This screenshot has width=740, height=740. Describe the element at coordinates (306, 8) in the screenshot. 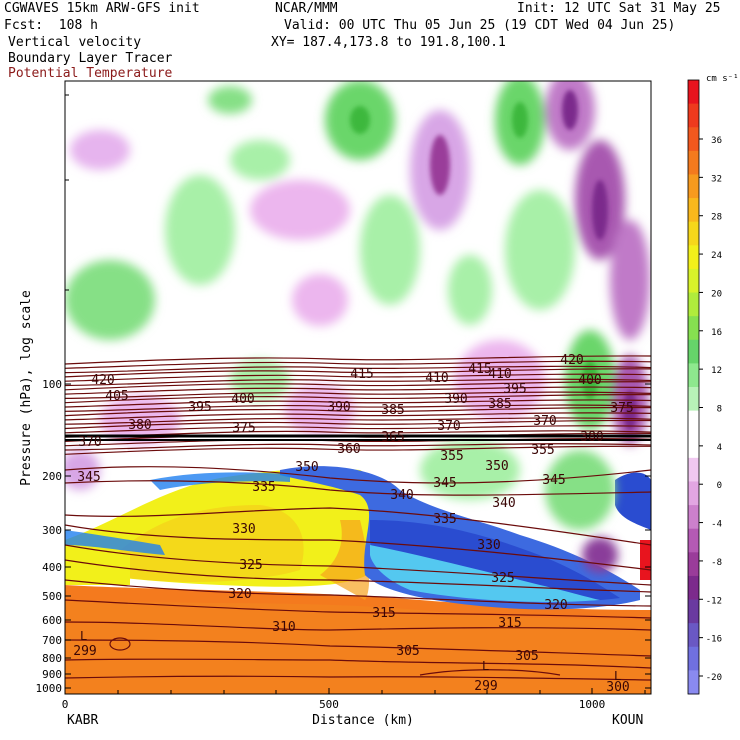

I see `agency-label: NCAR/MMM` at that location.